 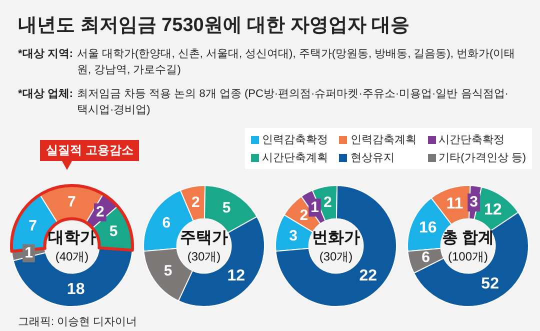 What do you see at coordinates (468, 256) in the screenshot?
I see `text: (100개)` at bounding box center [468, 256].